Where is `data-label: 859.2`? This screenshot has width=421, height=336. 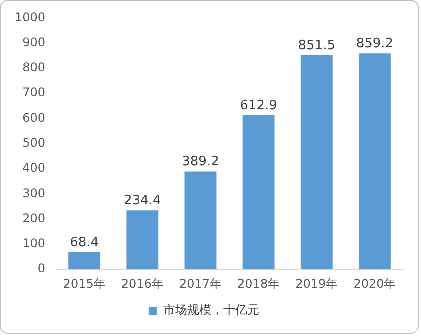
data-label: 859.2 is located at coordinates (375, 44).